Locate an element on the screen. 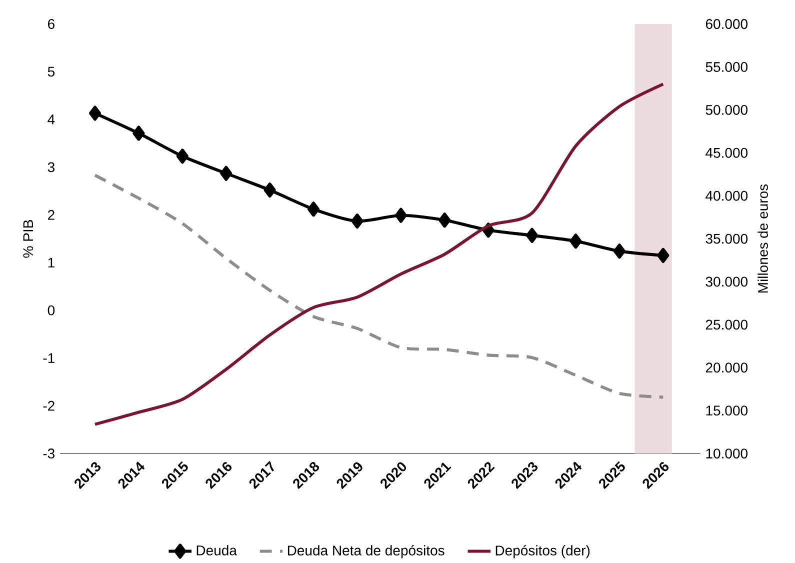  y2-tick-label: 20.000 is located at coordinates (727, 367).